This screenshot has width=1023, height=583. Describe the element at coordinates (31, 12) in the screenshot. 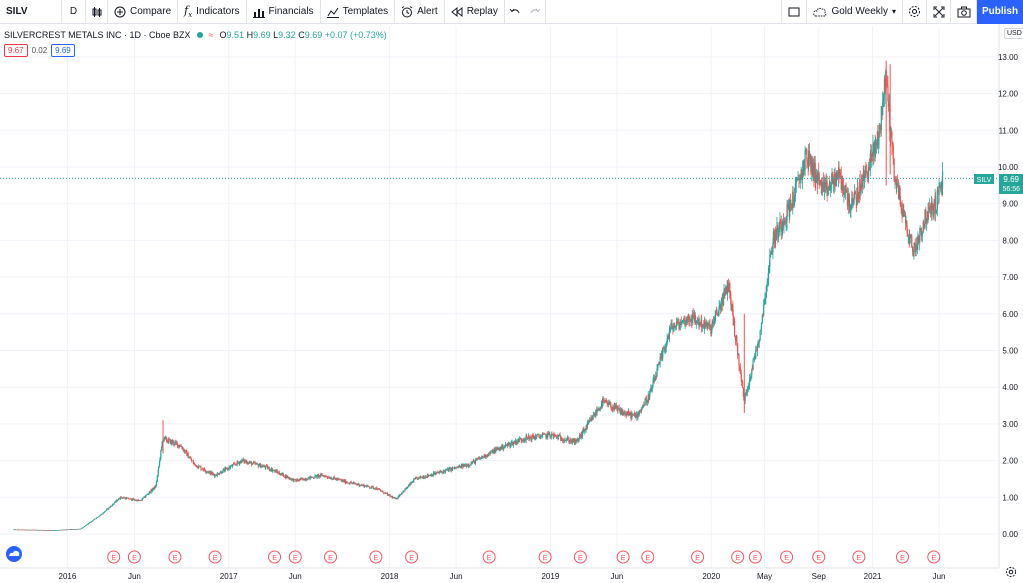

I see `symbol-search-button: SILV` at that location.